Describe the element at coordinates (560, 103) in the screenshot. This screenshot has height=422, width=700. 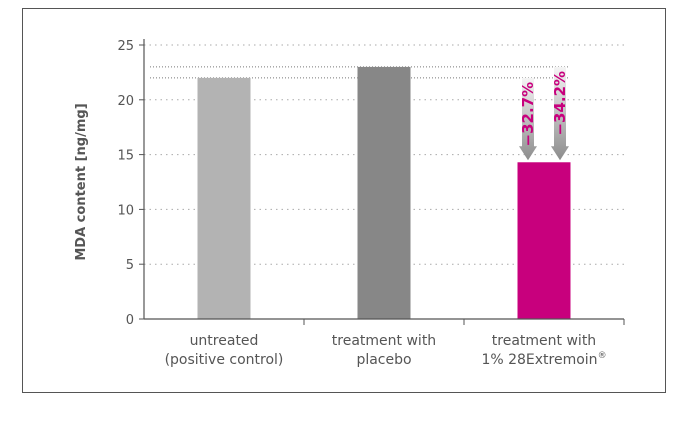
I see `percentage-annotation: −34.2%` at that location.